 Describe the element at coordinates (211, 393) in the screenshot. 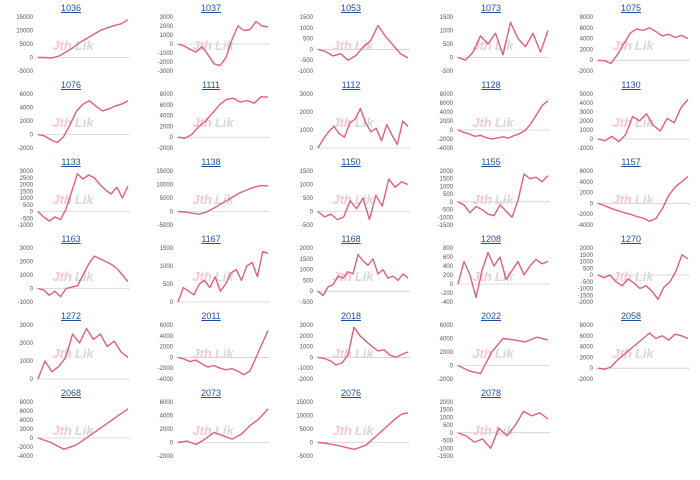

I see `chart-title-link: 2073` at that location.